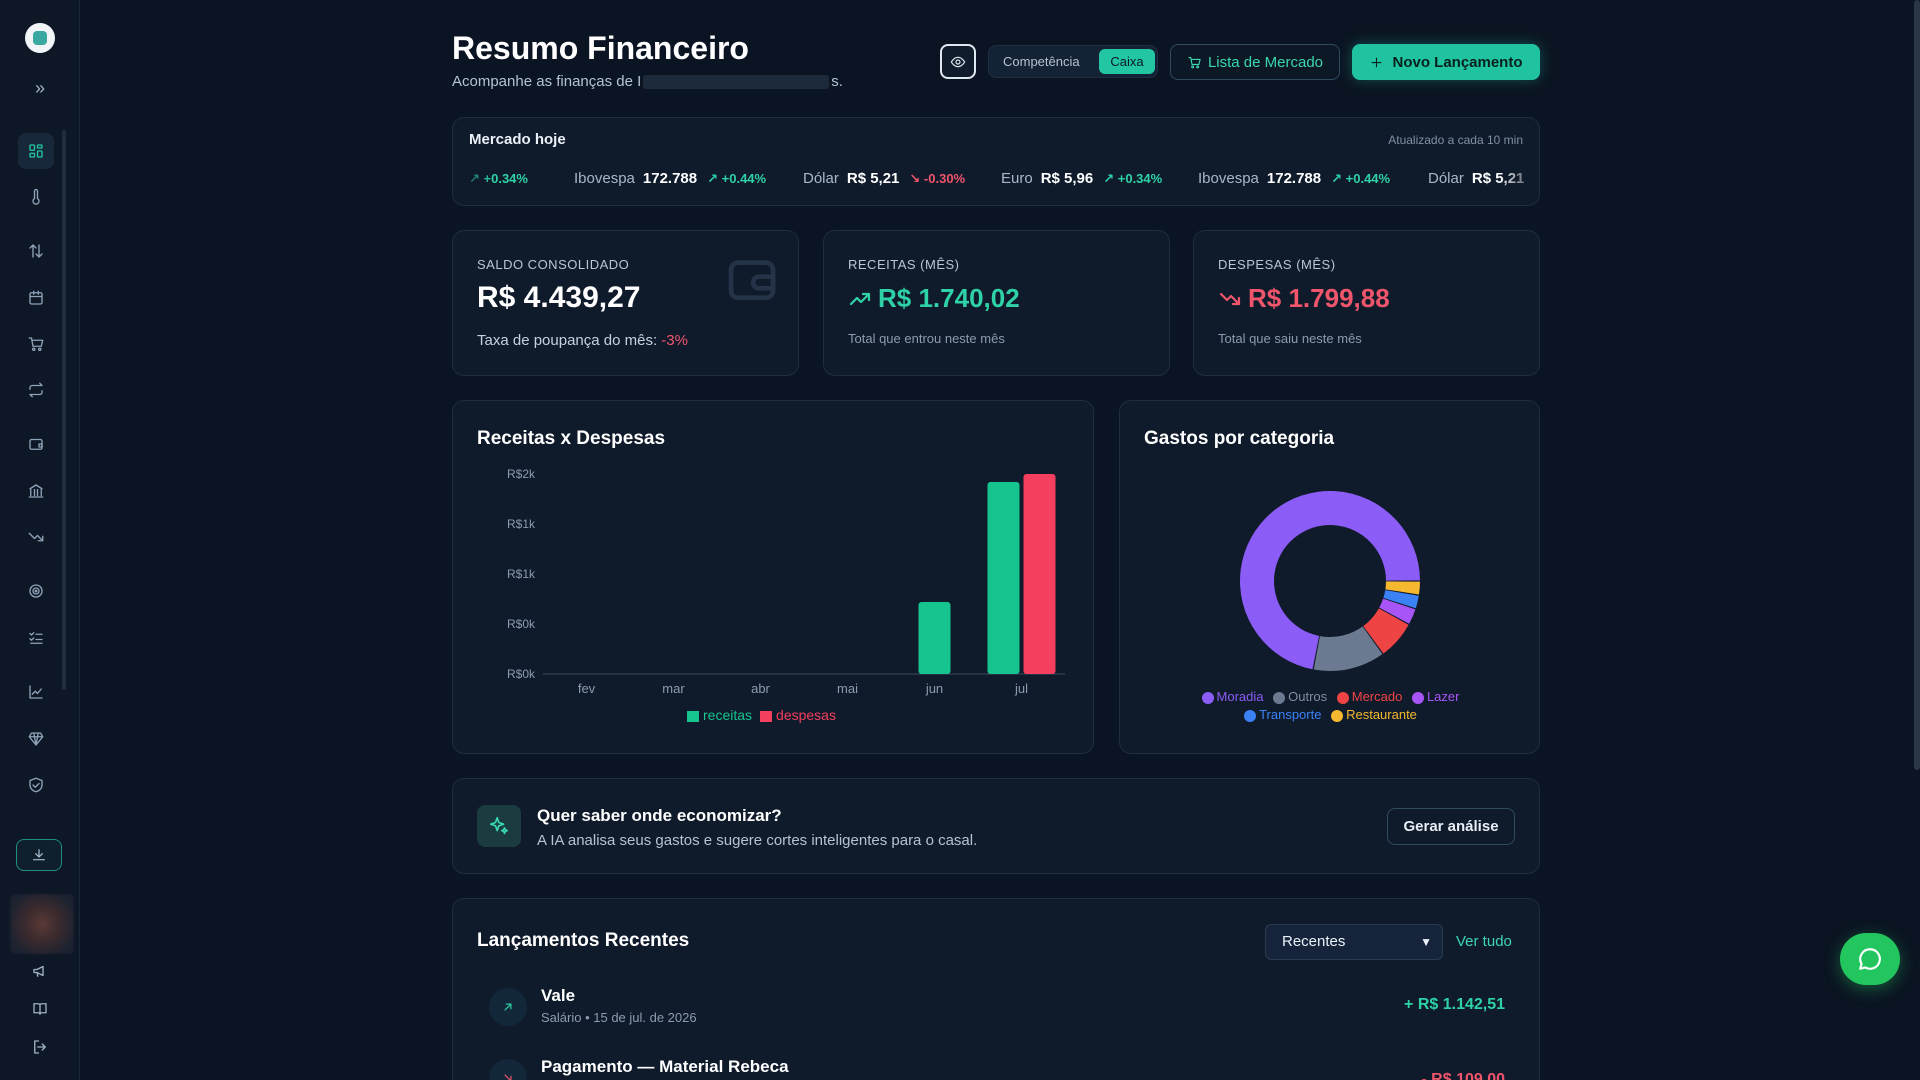  What do you see at coordinates (1917, 385) in the screenshot?
I see `page-scrollbar` at bounding box center [1917, 385].